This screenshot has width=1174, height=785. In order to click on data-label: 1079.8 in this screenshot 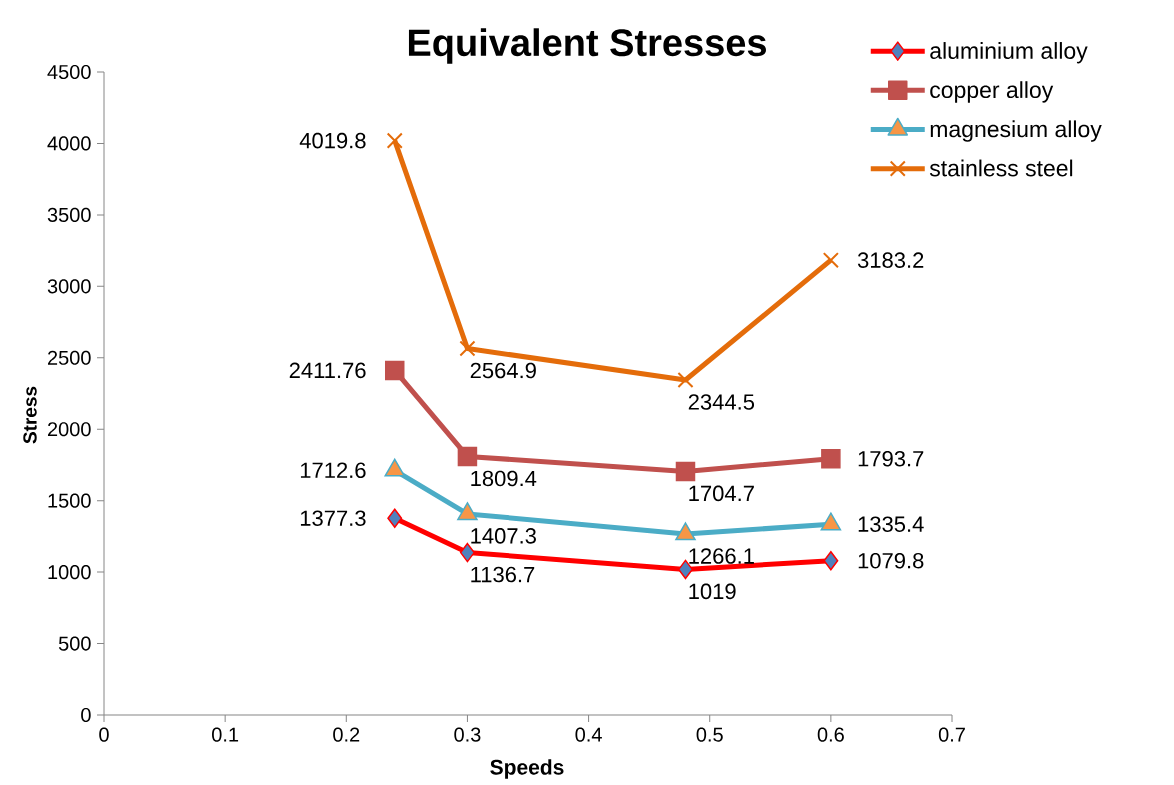, I will do `click(891, 560)`.